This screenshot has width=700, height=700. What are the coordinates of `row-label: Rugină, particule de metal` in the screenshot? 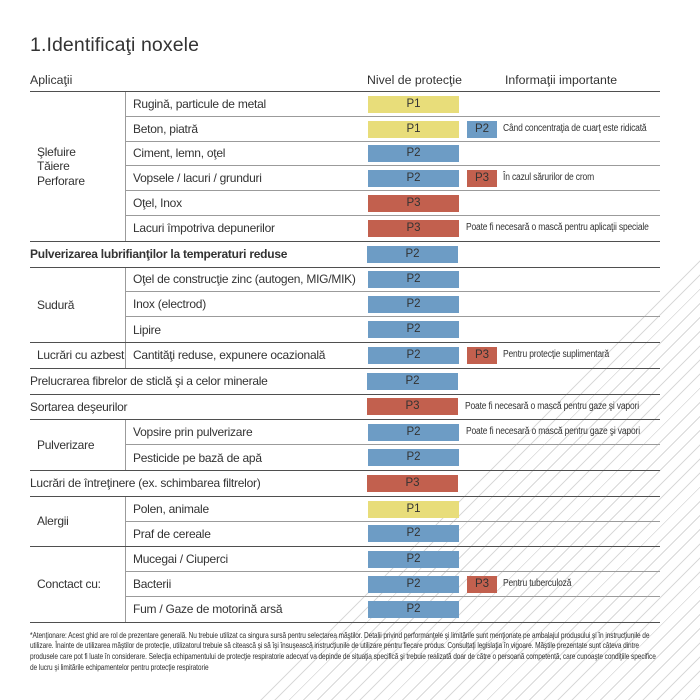 It's located at (199, 103).